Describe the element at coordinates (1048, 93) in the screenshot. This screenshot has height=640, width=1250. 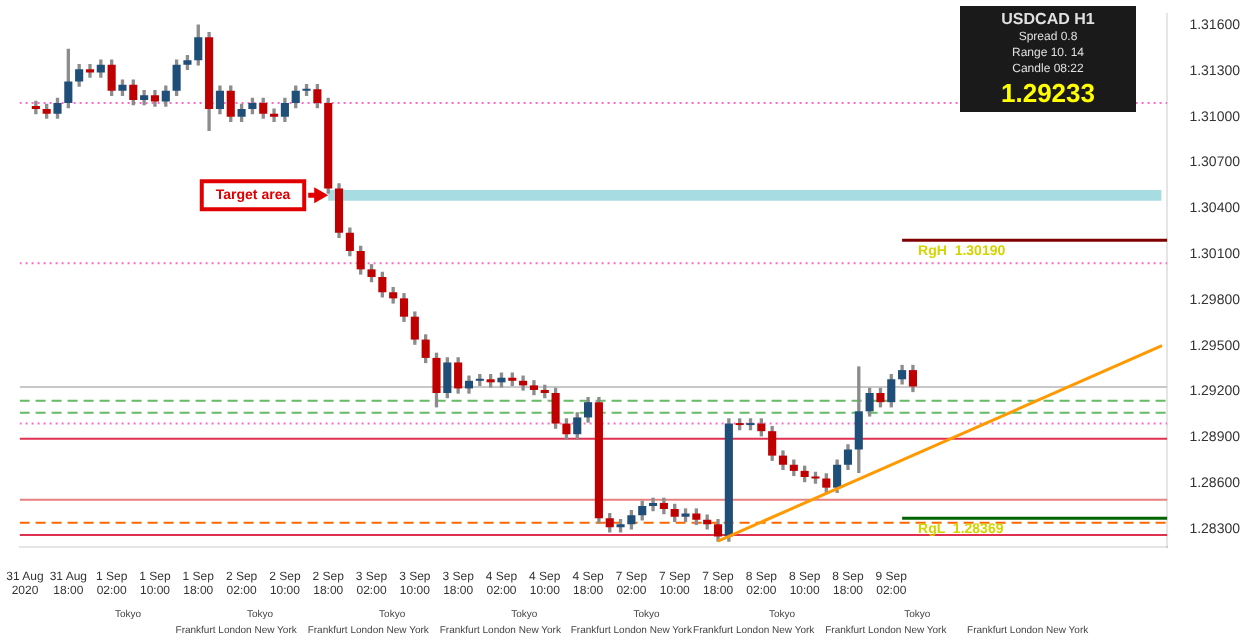
I see `annotation: 1.29233` at that location.